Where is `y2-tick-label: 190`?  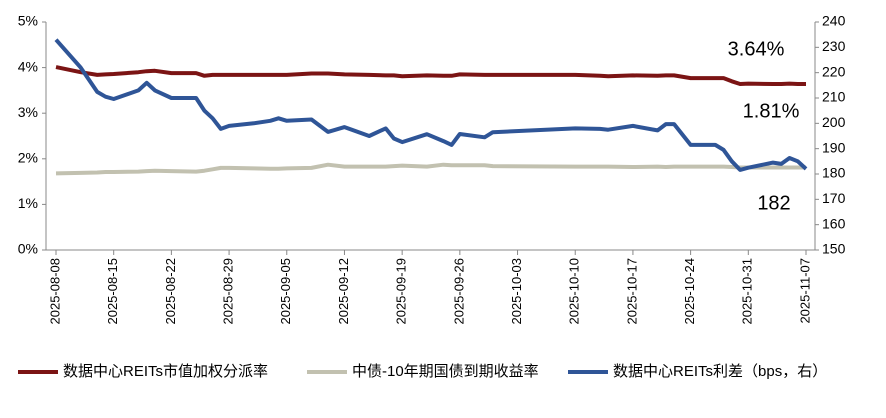
y2-tick-label: 190 is located at coordinates (834, 147).